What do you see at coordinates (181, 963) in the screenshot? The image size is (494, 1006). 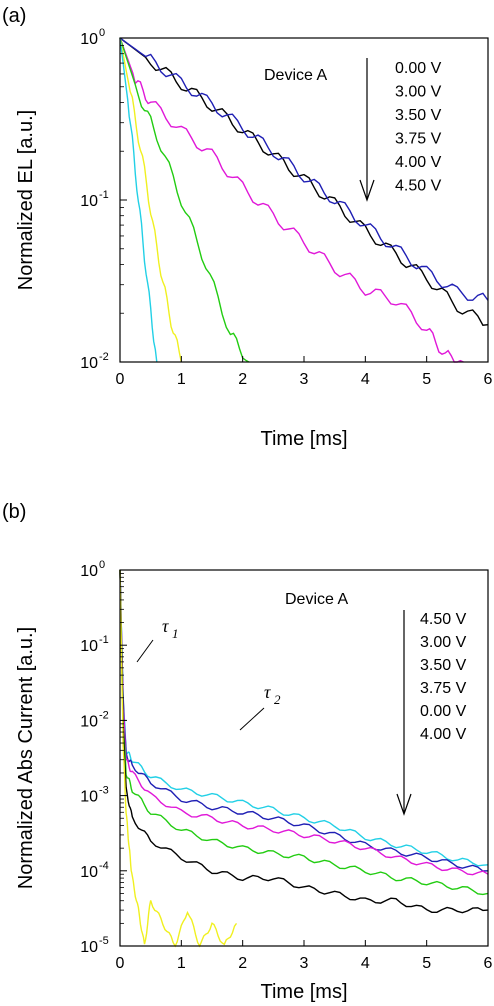 I see `panel-b-x-tick-label: 1` at bounding box center [181, 963].